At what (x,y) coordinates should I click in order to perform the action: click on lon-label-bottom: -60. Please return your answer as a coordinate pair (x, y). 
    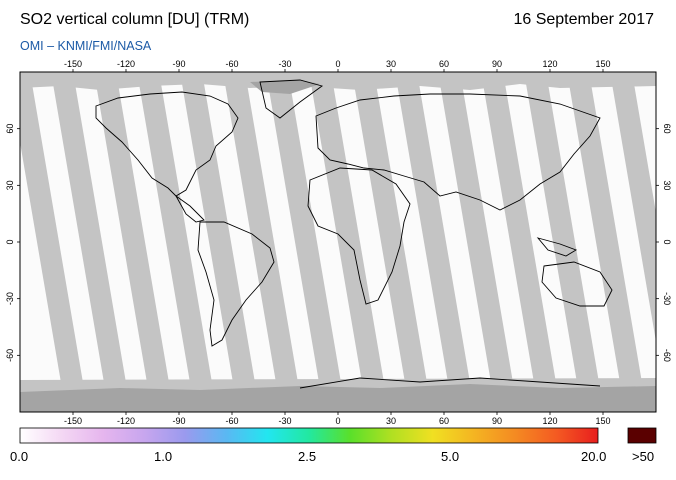
    Looking at the image, I should click on (231, 421).